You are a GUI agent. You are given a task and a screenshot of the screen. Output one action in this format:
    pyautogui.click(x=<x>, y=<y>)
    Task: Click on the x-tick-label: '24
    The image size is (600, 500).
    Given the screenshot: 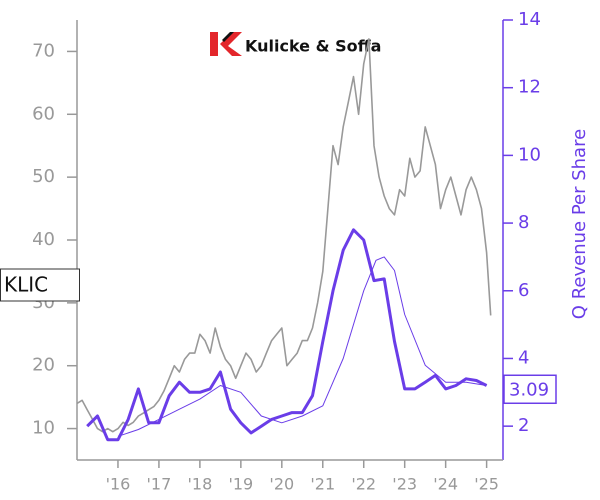 What is the action you would take?
    pyautogui.click(x=445, y=484)
    